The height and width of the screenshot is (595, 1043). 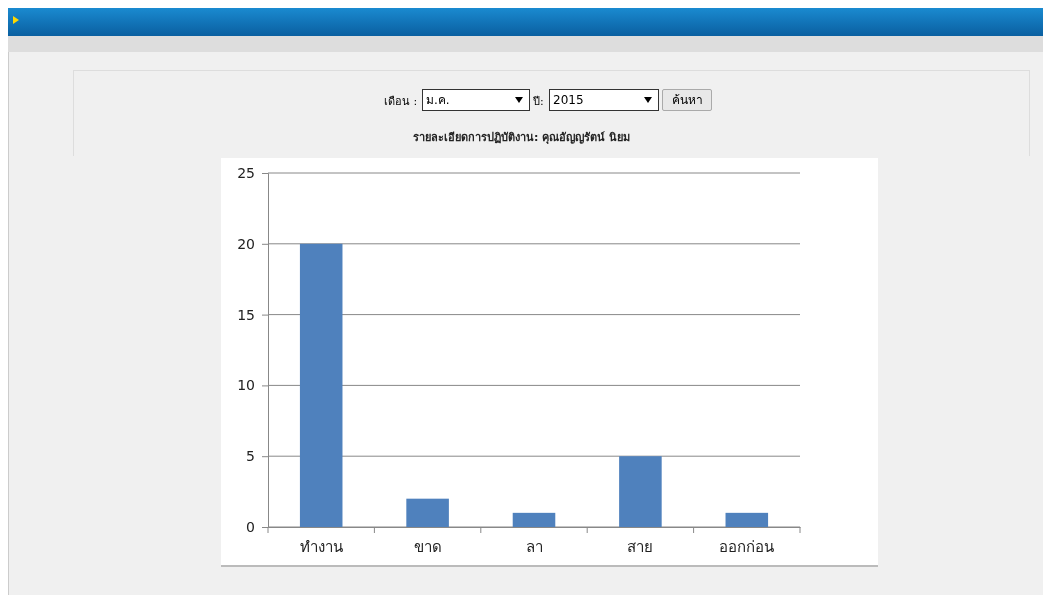 I want to click on x-tick-label: ออกก่อน, so click(x=747, y=546).